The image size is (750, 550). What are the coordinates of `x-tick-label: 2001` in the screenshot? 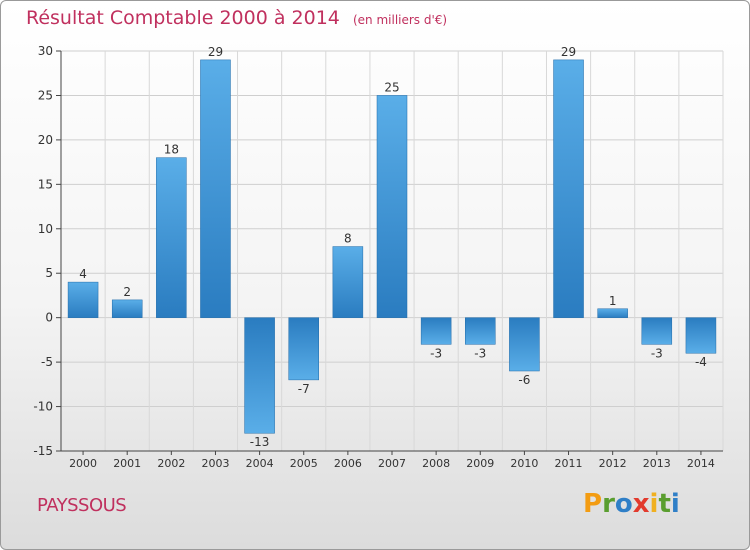 It's located at (127, 463).